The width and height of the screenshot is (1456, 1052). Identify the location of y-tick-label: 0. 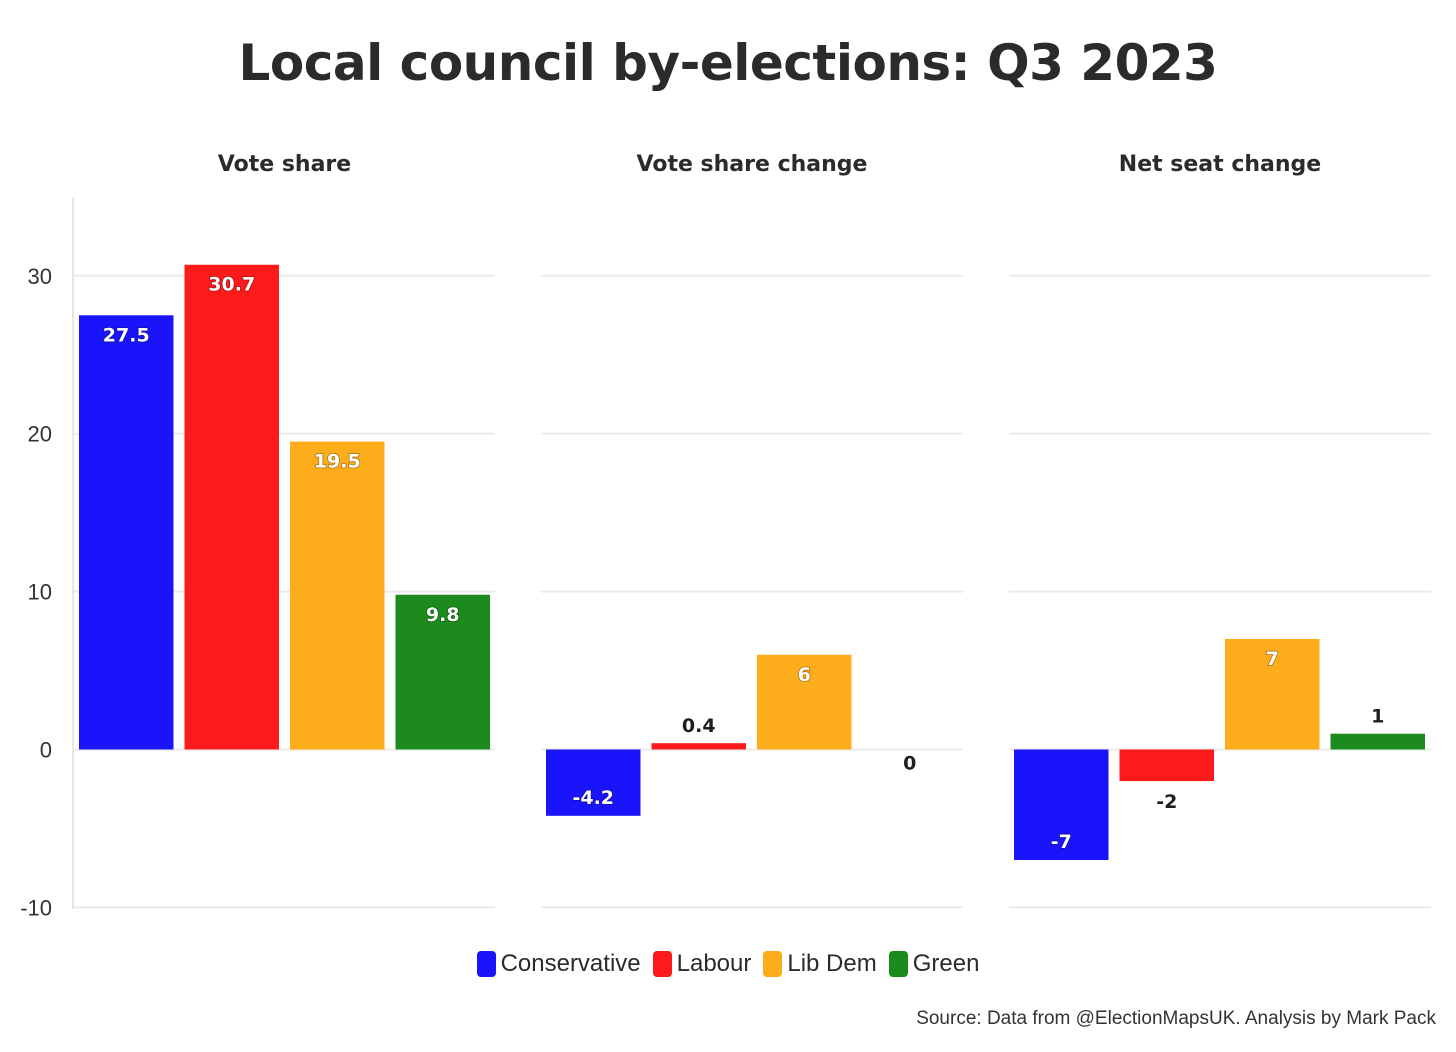
(46, 750).